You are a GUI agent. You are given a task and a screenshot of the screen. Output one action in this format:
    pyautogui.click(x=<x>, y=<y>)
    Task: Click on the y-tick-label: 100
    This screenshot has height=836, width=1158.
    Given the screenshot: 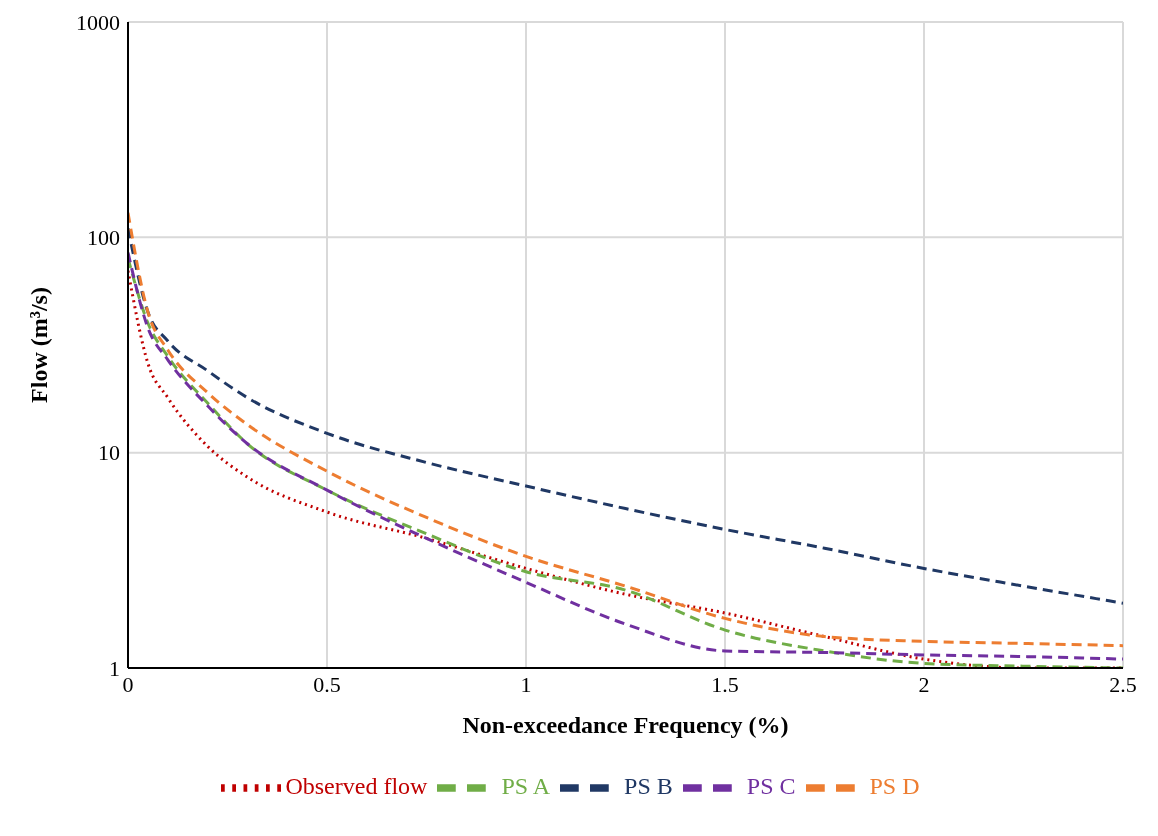 What is the action you would take?
    pyautogui.click(x=103, y=238)
    